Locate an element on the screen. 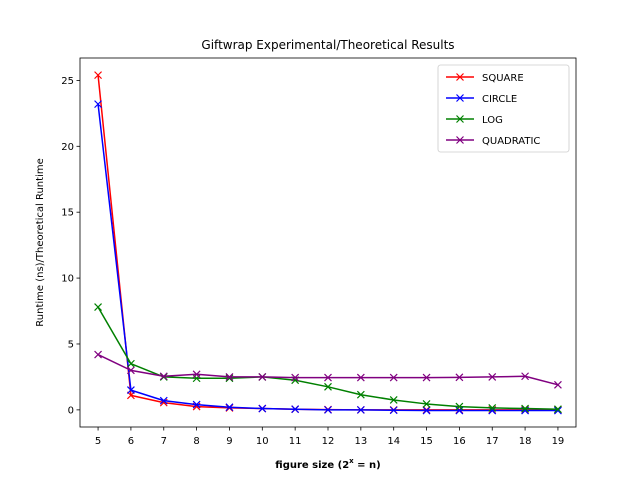 This screenshot has width=640, height=480. x-tick-label: 7 is located at coordinates (164, 441).